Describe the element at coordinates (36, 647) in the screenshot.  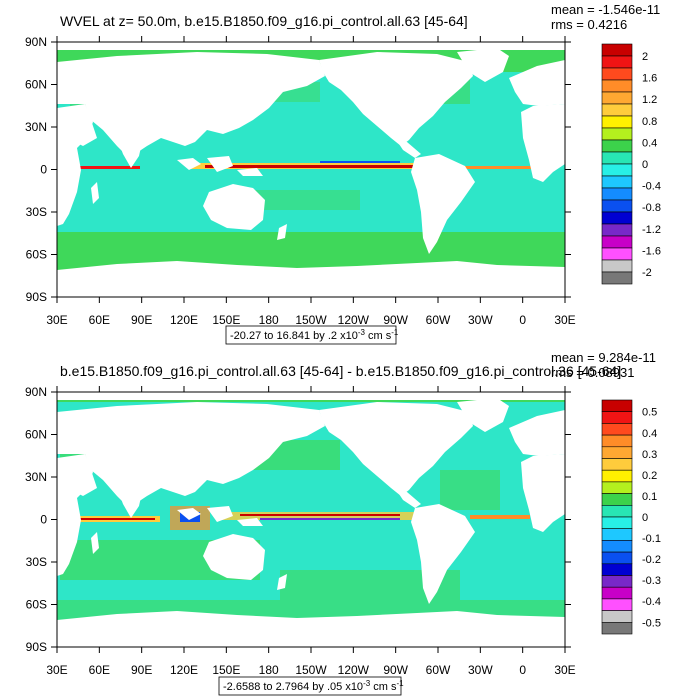
I see `bottom-y-tick-label: 90S` at that location.